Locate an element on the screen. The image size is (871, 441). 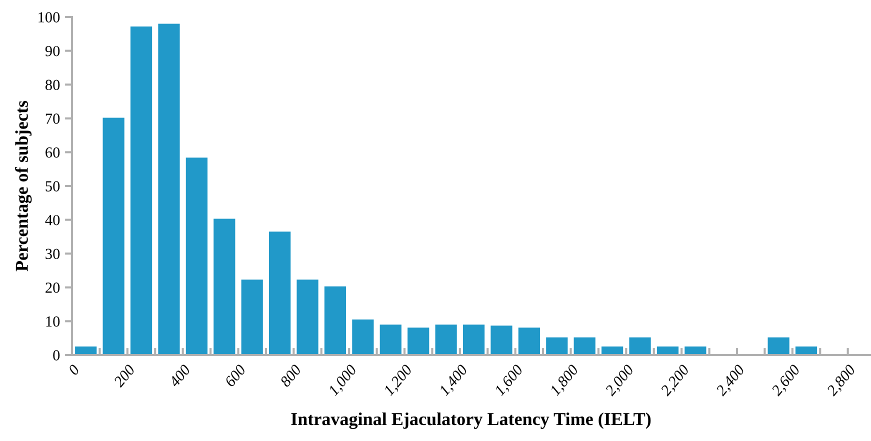
y-tick-label: 60 is located at coordinates (53, 152).